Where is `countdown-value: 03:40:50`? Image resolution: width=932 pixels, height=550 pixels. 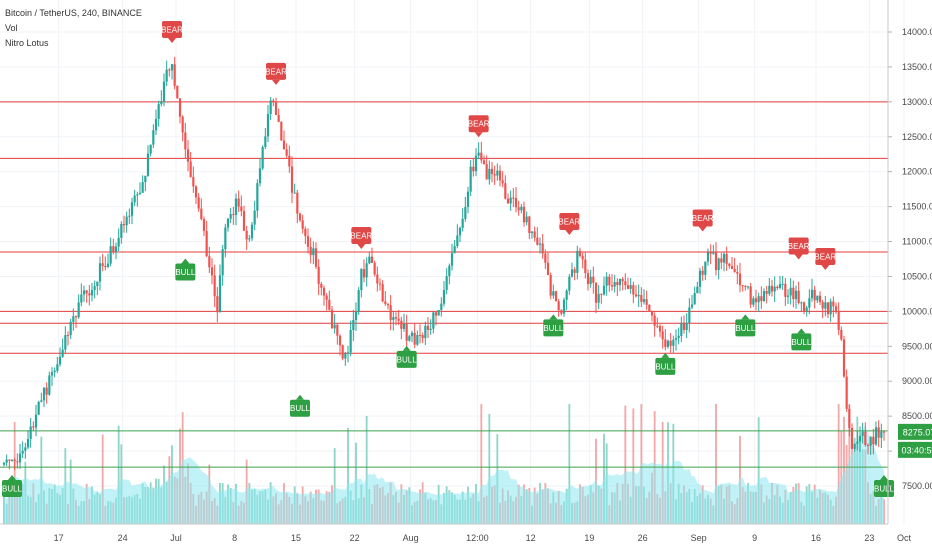 countdown-value: 03:40:50 is located at coordinates (916, 450).